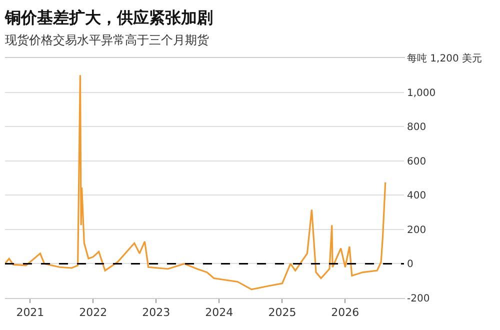 The image size is (500, 330). Describe the element at coordinates (416, 230) in the screenshot. I see `y-tick-label: 200` at that location.